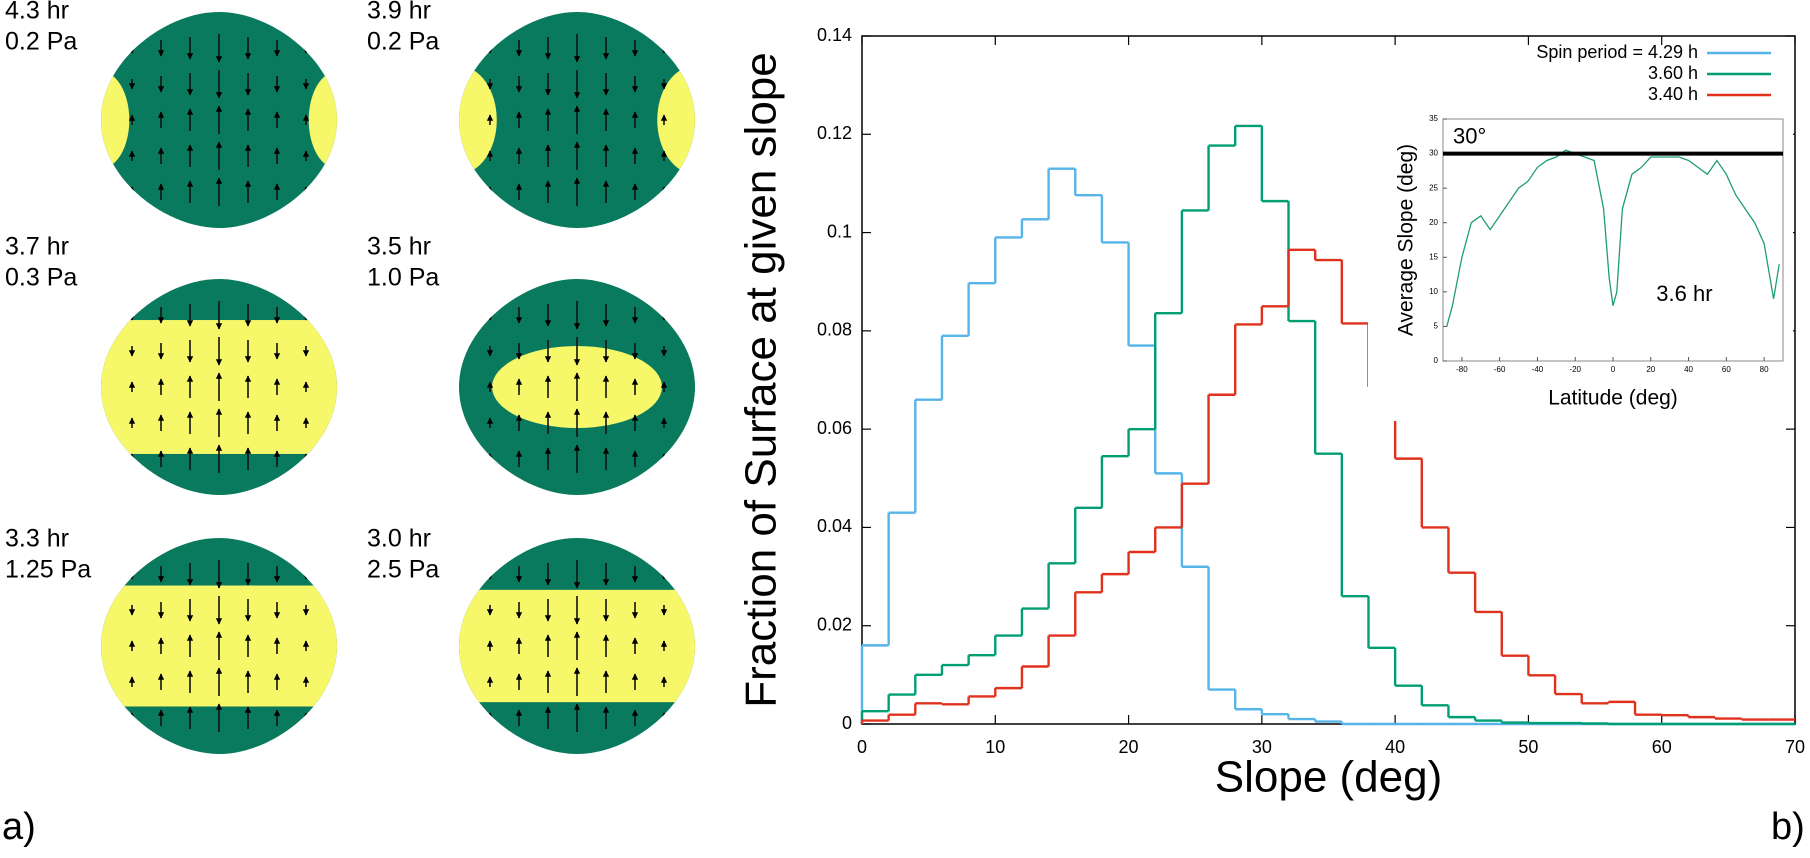 The height and width of the screenshot is (858, 1810). Describe the element at coordinates (761, 379) in the screenshot. I see `y-axis-label: Fraction of Surface at given slope` at that location.